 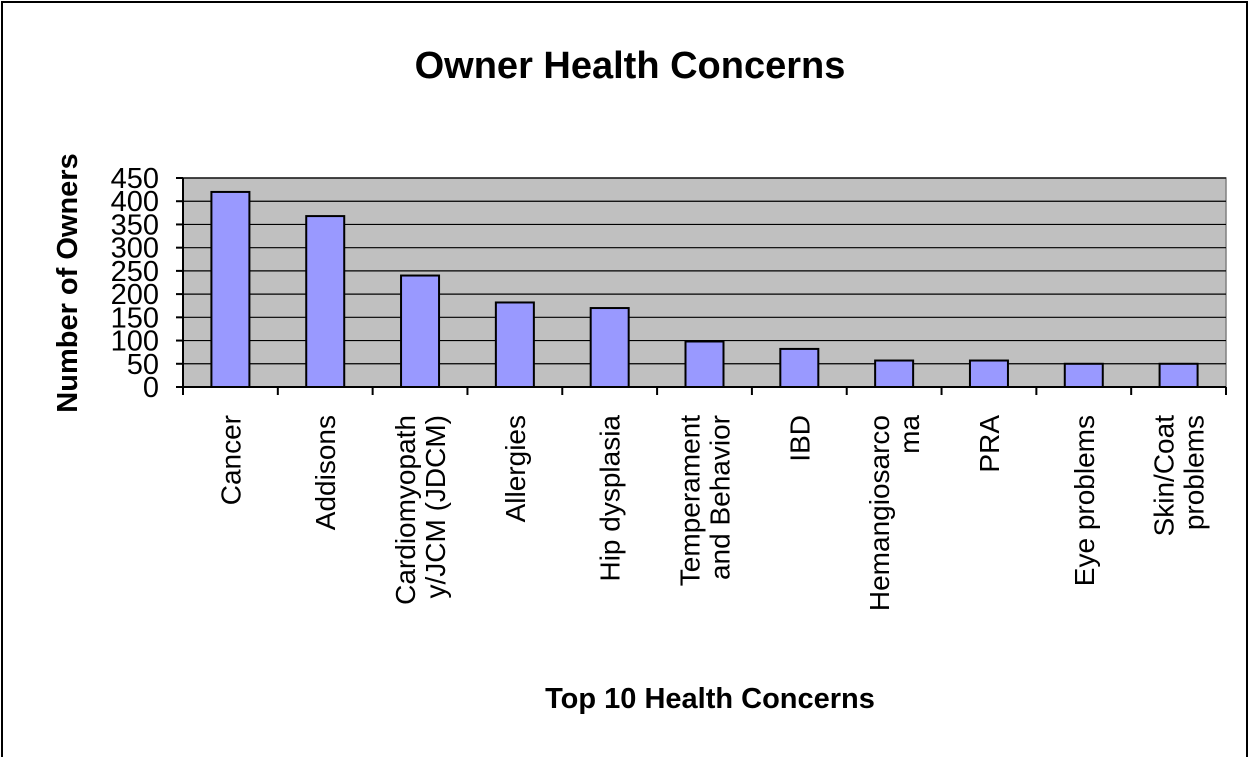 I want to click on x-category-label: Cancer, so click(x=230, y=460).